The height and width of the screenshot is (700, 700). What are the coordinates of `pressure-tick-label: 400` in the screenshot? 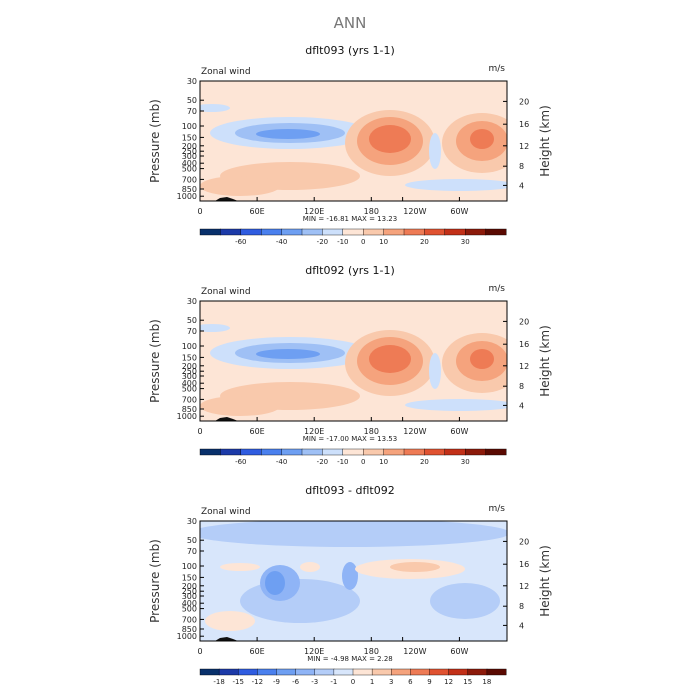 It's located at (189, 603).